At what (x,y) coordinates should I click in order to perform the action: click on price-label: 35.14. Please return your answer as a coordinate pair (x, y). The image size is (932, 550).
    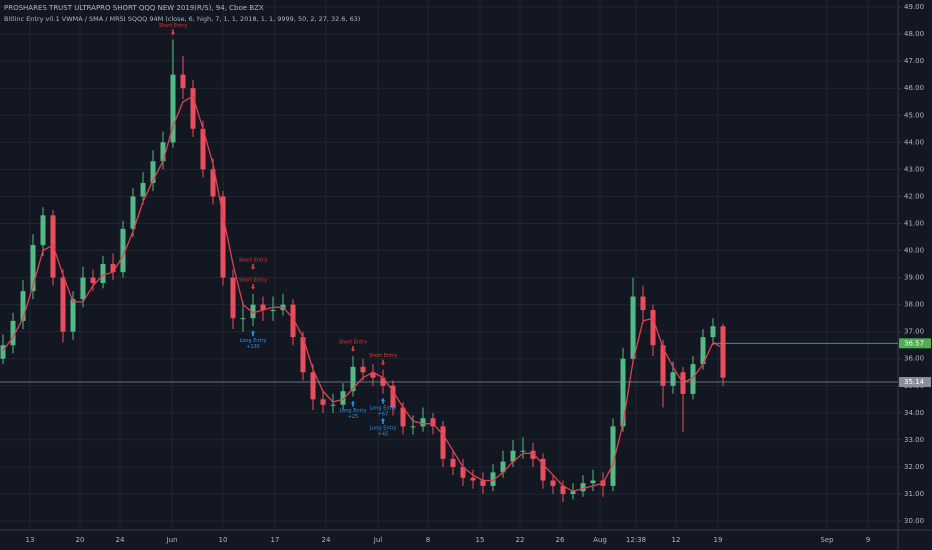
    Looking at the image, I should click on (914, 382).